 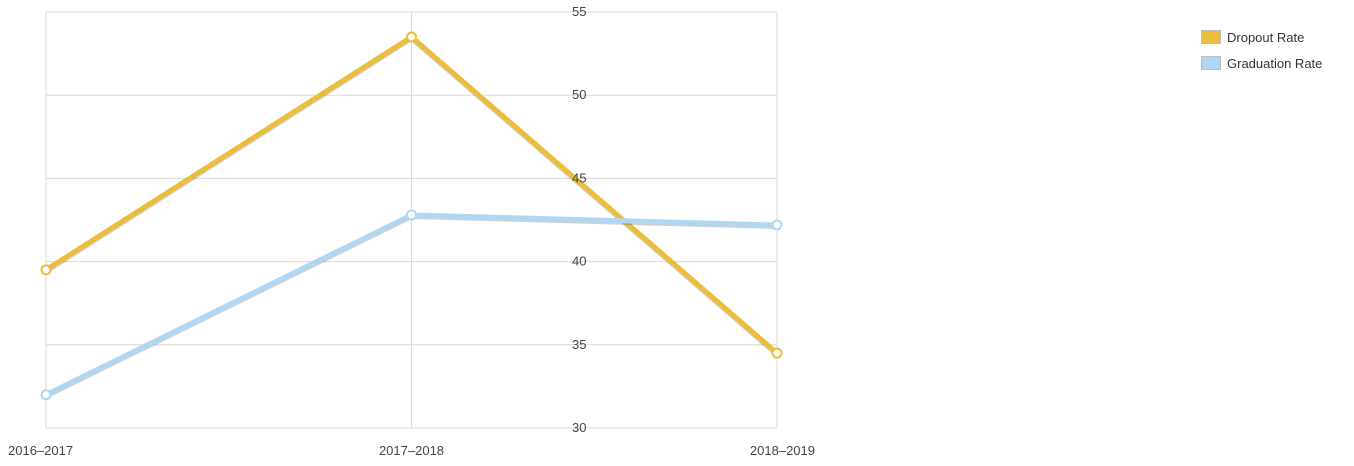 What do you see at coordinates (579, 177) in the screenshot?
I see `y-tick-label-45: 45` at bounding box center [579, 177].